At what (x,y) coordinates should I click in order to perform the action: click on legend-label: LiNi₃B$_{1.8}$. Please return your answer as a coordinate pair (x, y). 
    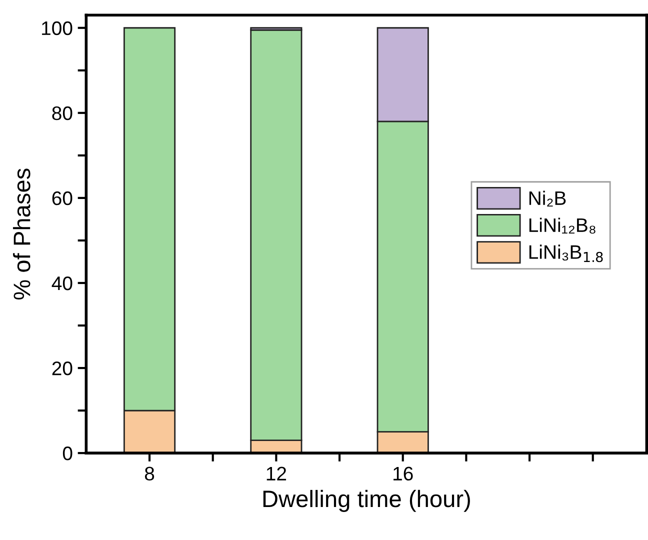
    Looking at the image, I should click on (566, 253).